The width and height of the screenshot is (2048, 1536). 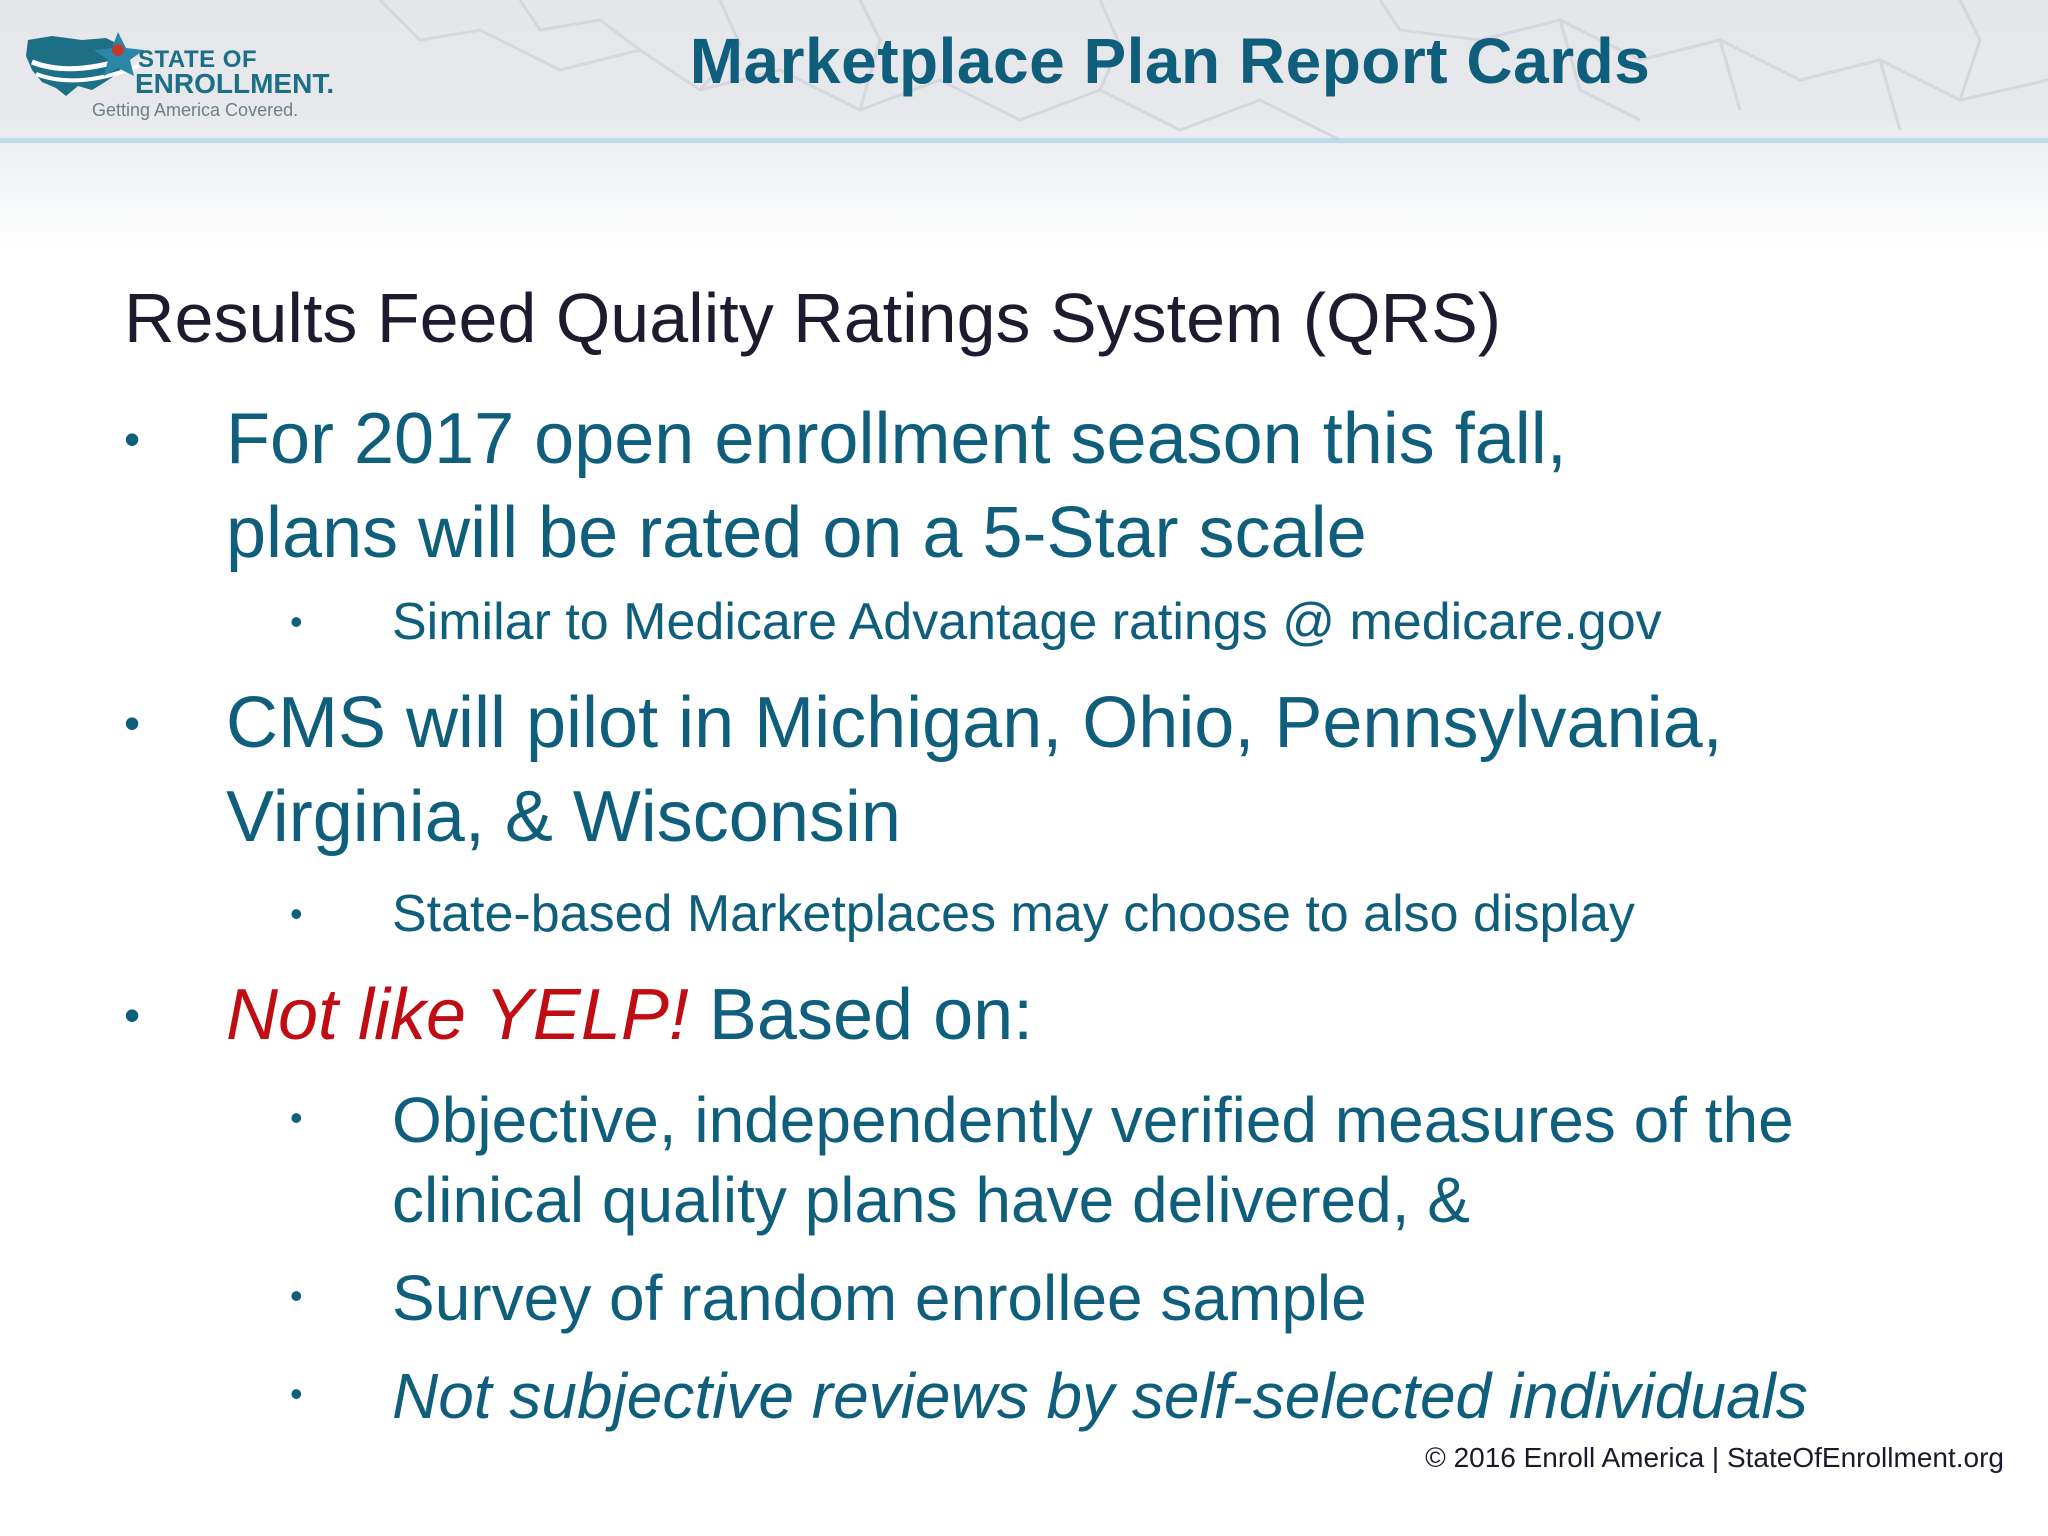 What do you see at coordinates (861, 1015) in the screenshot?
I see `based-on-text: Based on:` at bounding box center [861, 1015].